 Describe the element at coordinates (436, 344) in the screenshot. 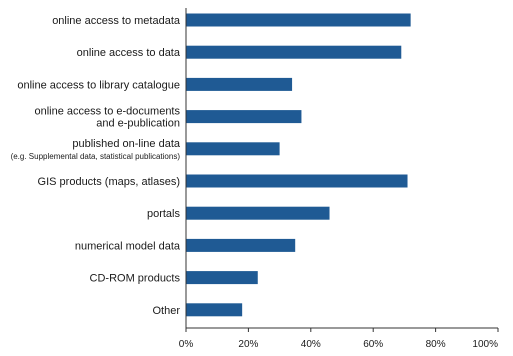

I see `x-tick-label-4: 80%` at that location.